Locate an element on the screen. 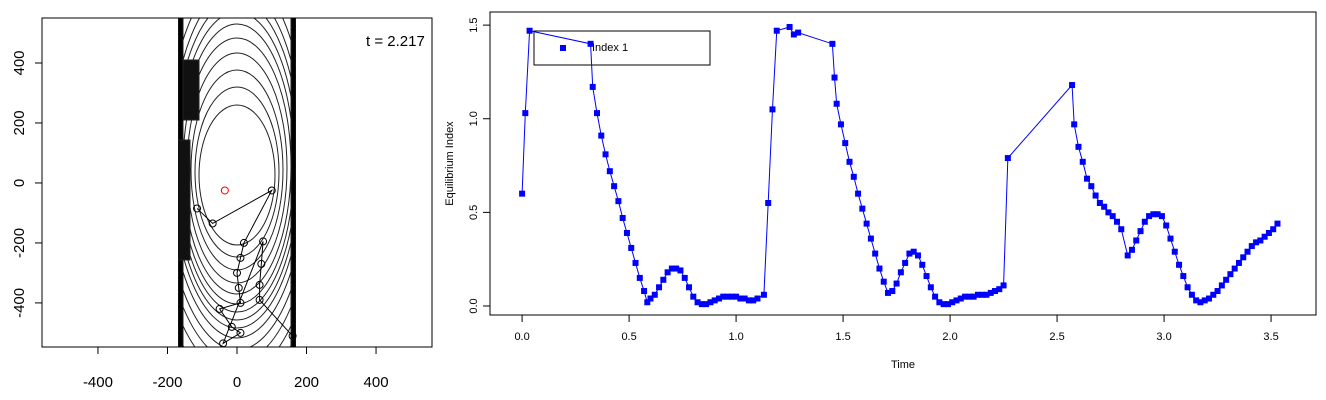 This screenshot has width=1326, height=400. x-tick-label: 1.5 is located at coordinates (842, 337).